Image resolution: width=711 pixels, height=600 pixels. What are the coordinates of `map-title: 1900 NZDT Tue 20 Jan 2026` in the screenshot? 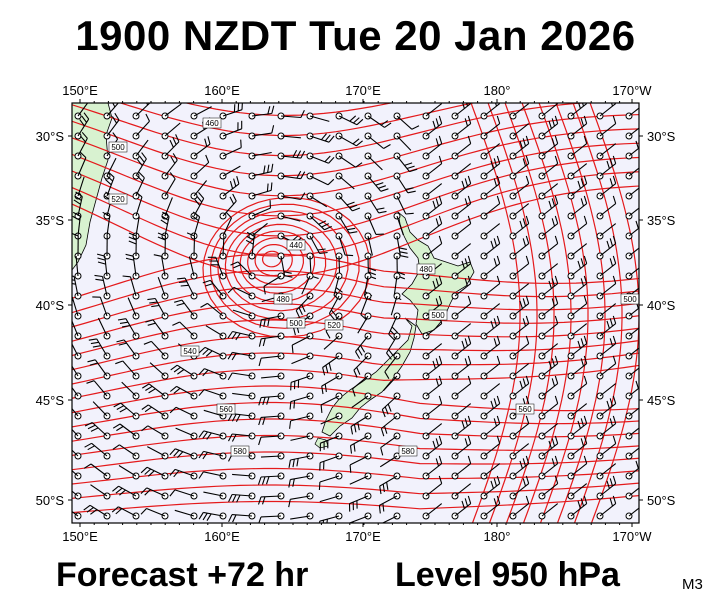 It's located at (355, 35).